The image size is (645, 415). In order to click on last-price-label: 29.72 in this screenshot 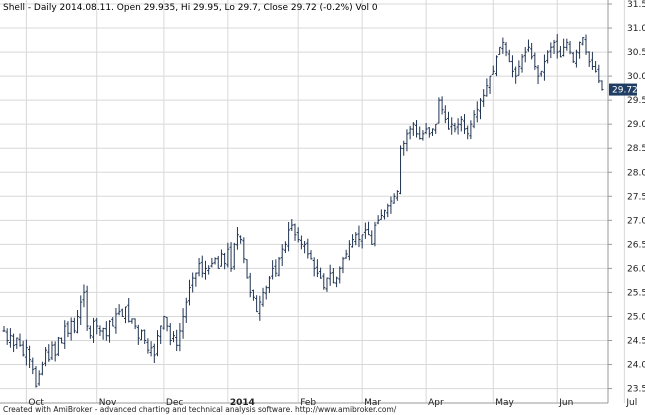, I will do `click(625, 91)`.